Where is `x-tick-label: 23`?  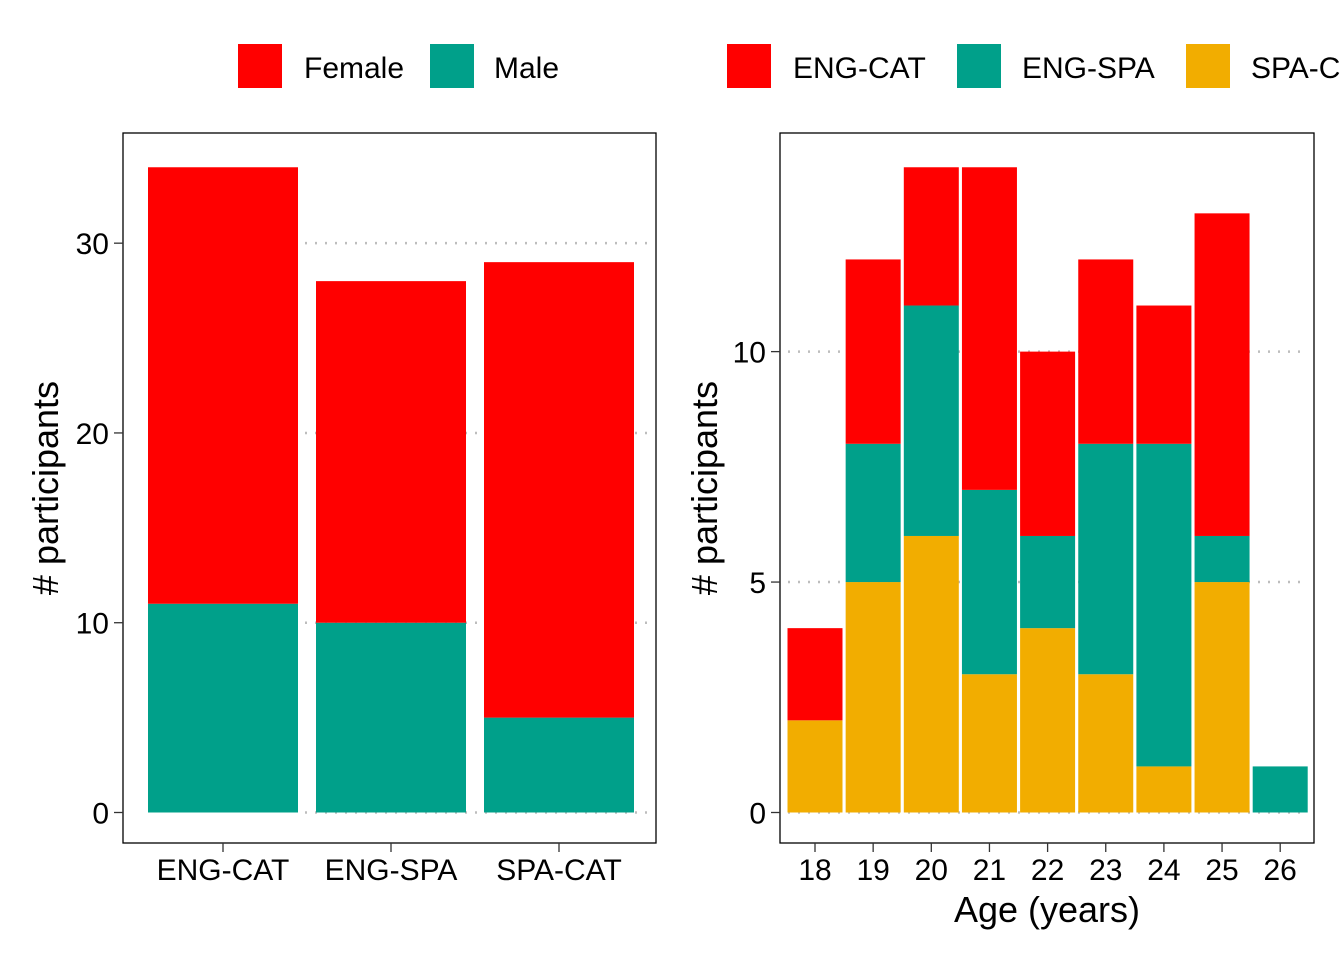 x-tick-label: 23 is located at coordinates (1105, 870).